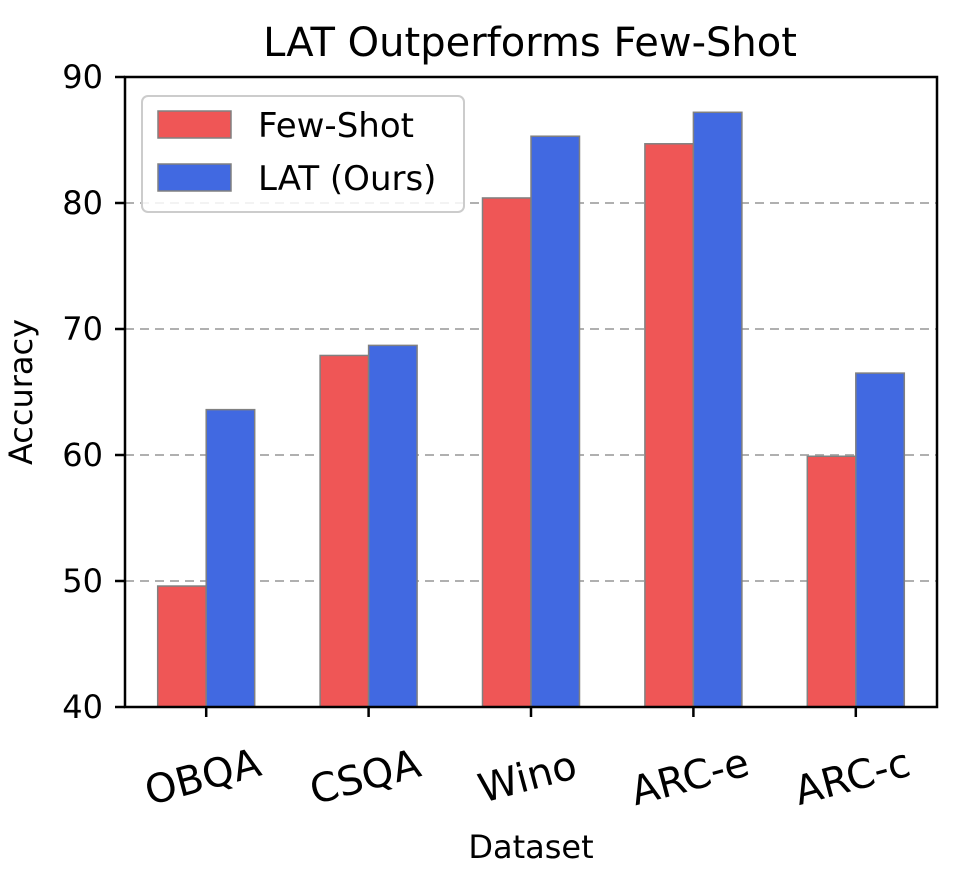 The height and width of the screenshot is (882, 970). Describe the element at coordinates (717, 409) in the screenshot. I see `bar-lat-arc-e` at that location.